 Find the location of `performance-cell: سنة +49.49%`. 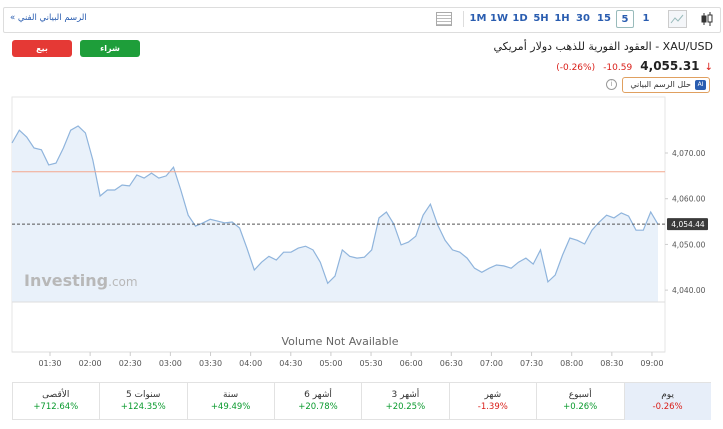

performance-cell: سنة +49.49% is located at coordinates (230, 401).